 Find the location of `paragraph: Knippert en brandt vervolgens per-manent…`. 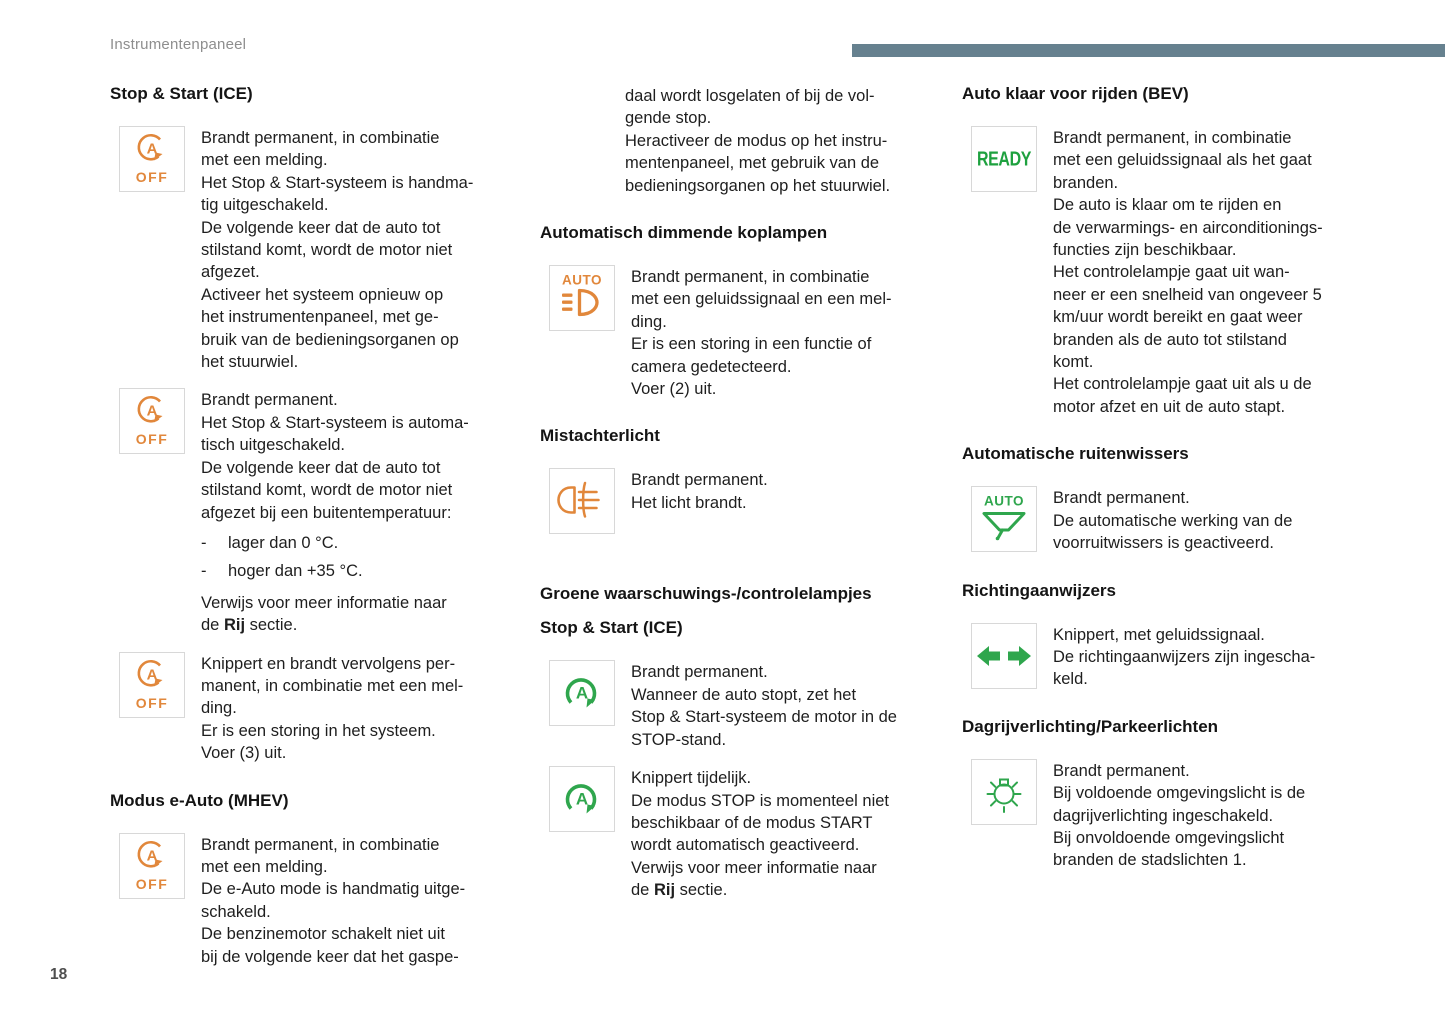

paragraph: Knippert en brandt vervolgens per-manent… is located at coordinates (332, 709).